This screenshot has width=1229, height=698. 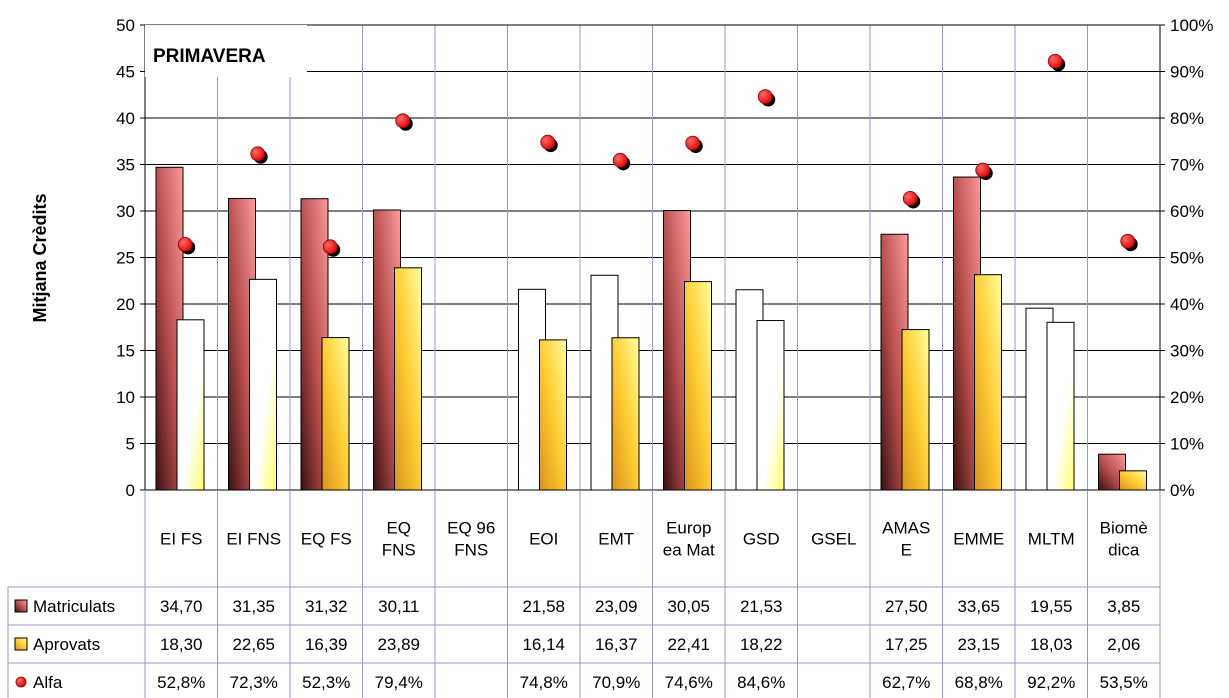 I want to click on chart-title-box: PRIMAVERA, so click(x=226, y=51).